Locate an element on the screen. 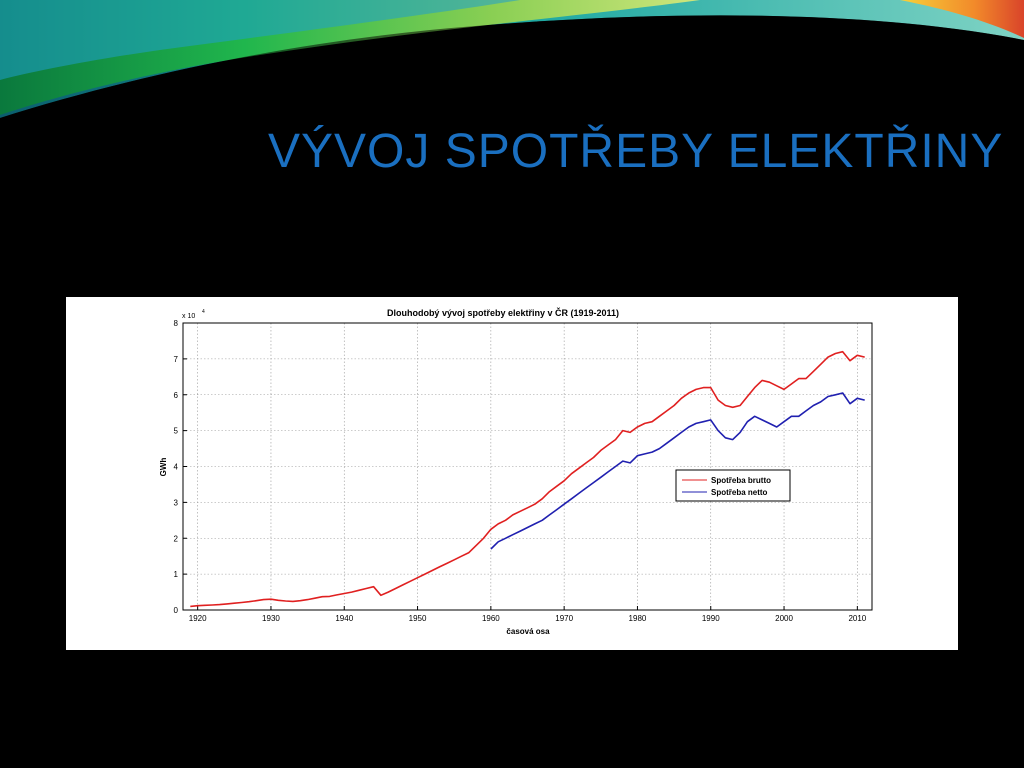 The image size is (1024, 768). chart-legend: Spotřeba brutto Spotřeba netto is located at coordinates (733, 485).